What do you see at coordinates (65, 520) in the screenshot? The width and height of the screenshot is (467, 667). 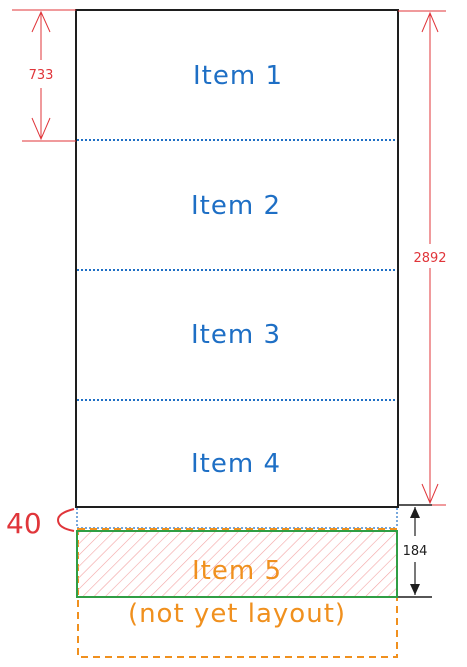 I see `gap-brace` at bounding box center [65, 520].